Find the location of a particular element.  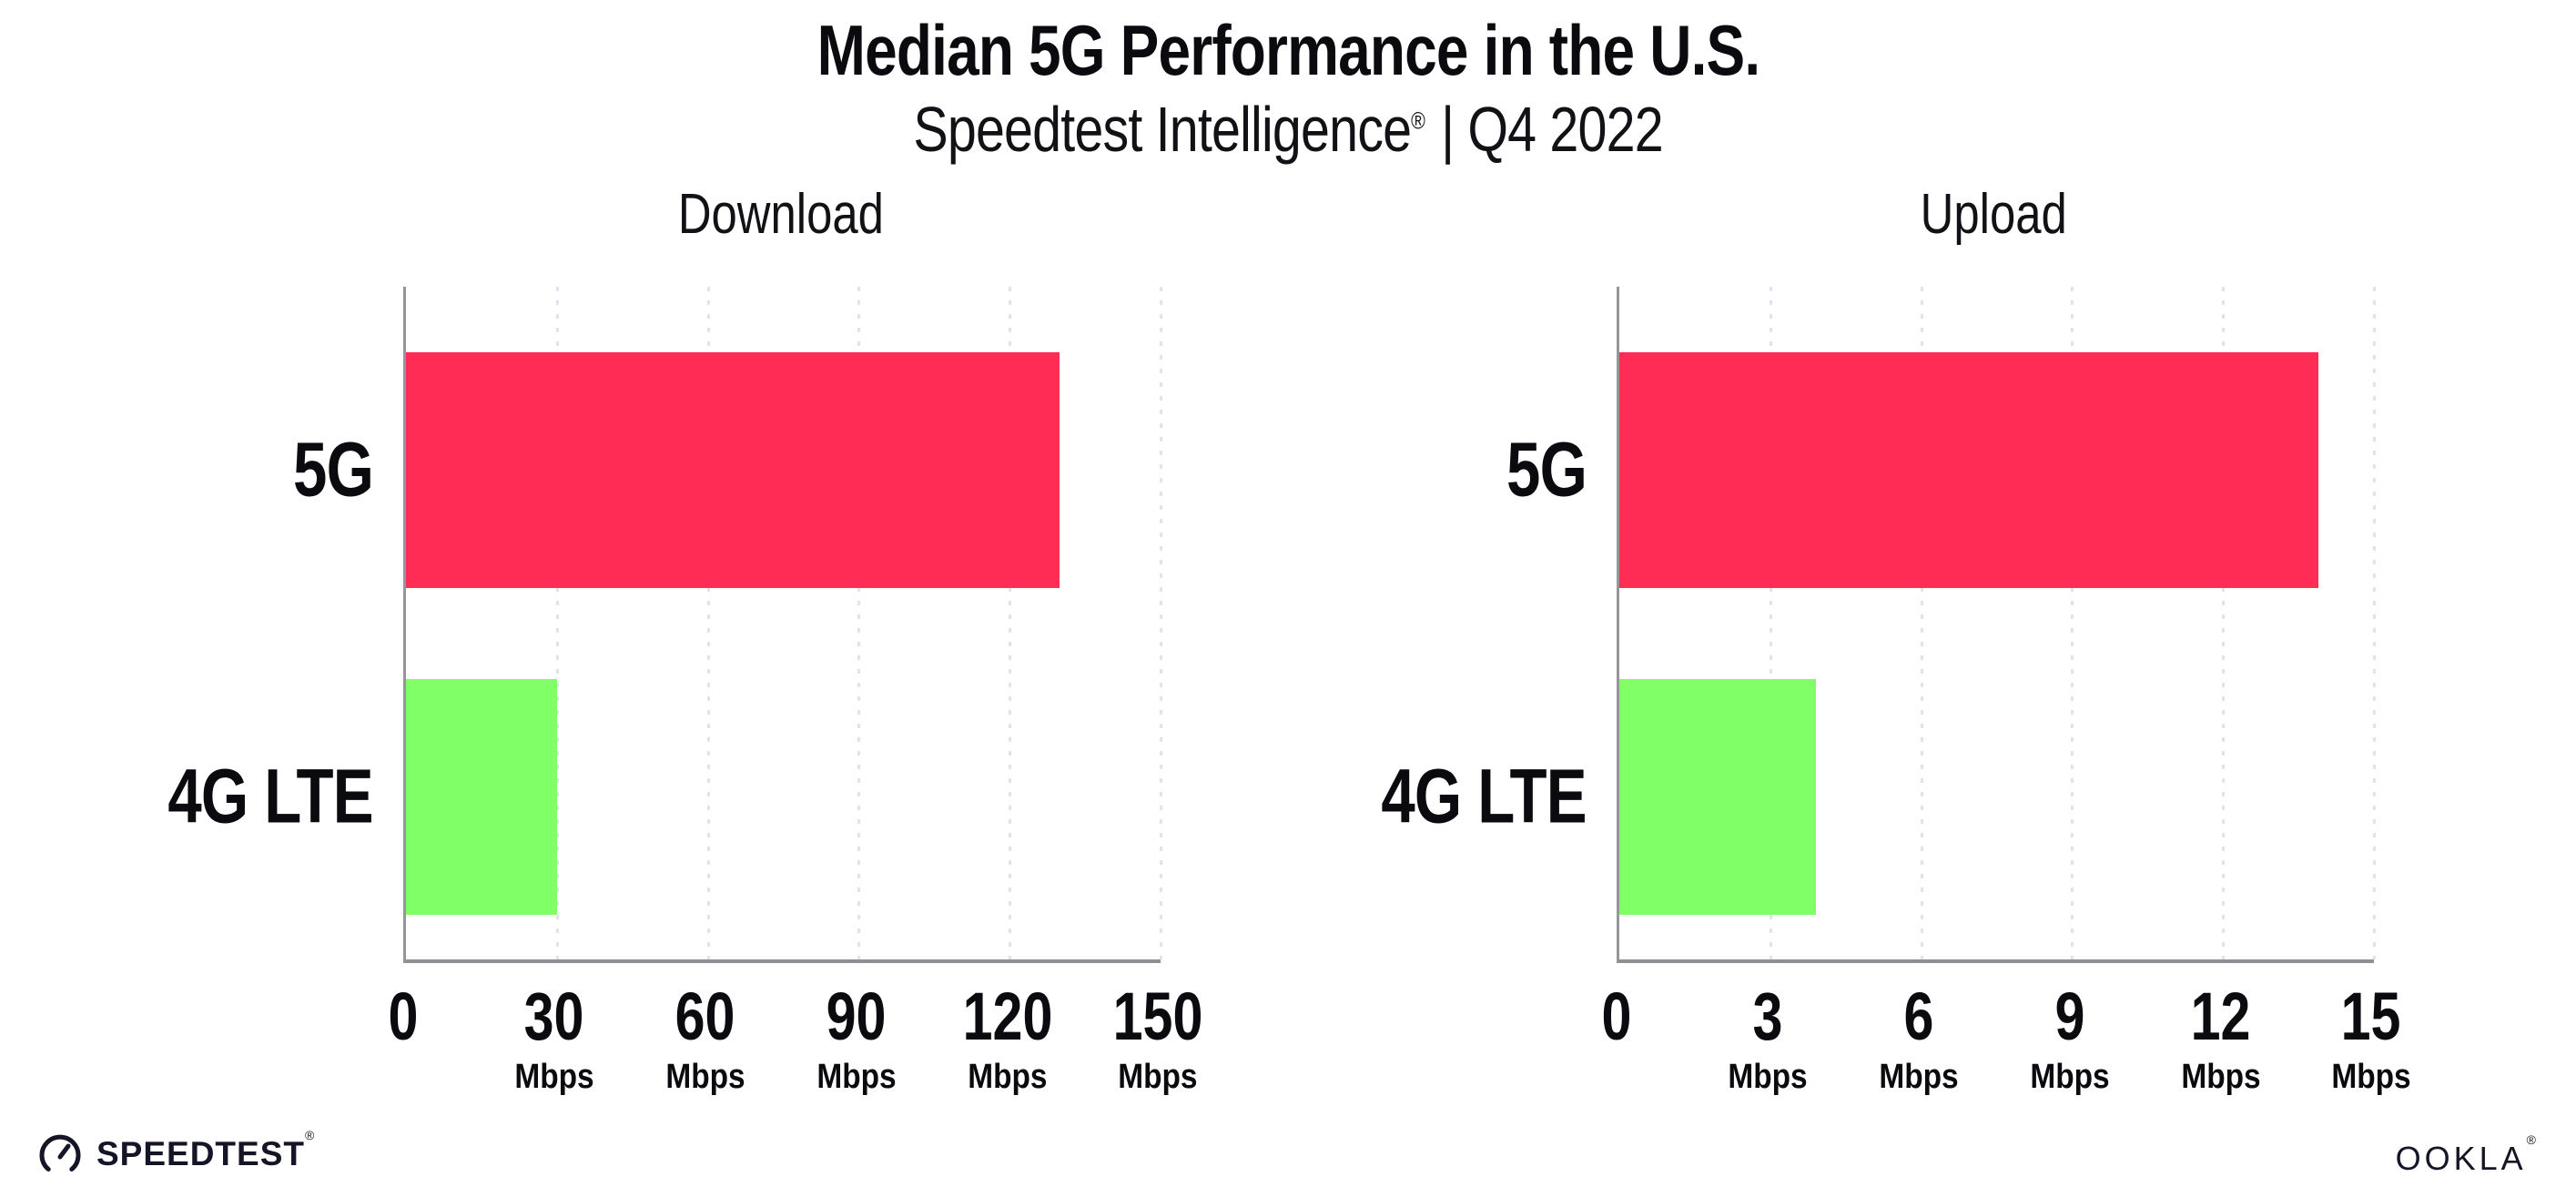

download-bar-5g is located at coordinates (733, 470).